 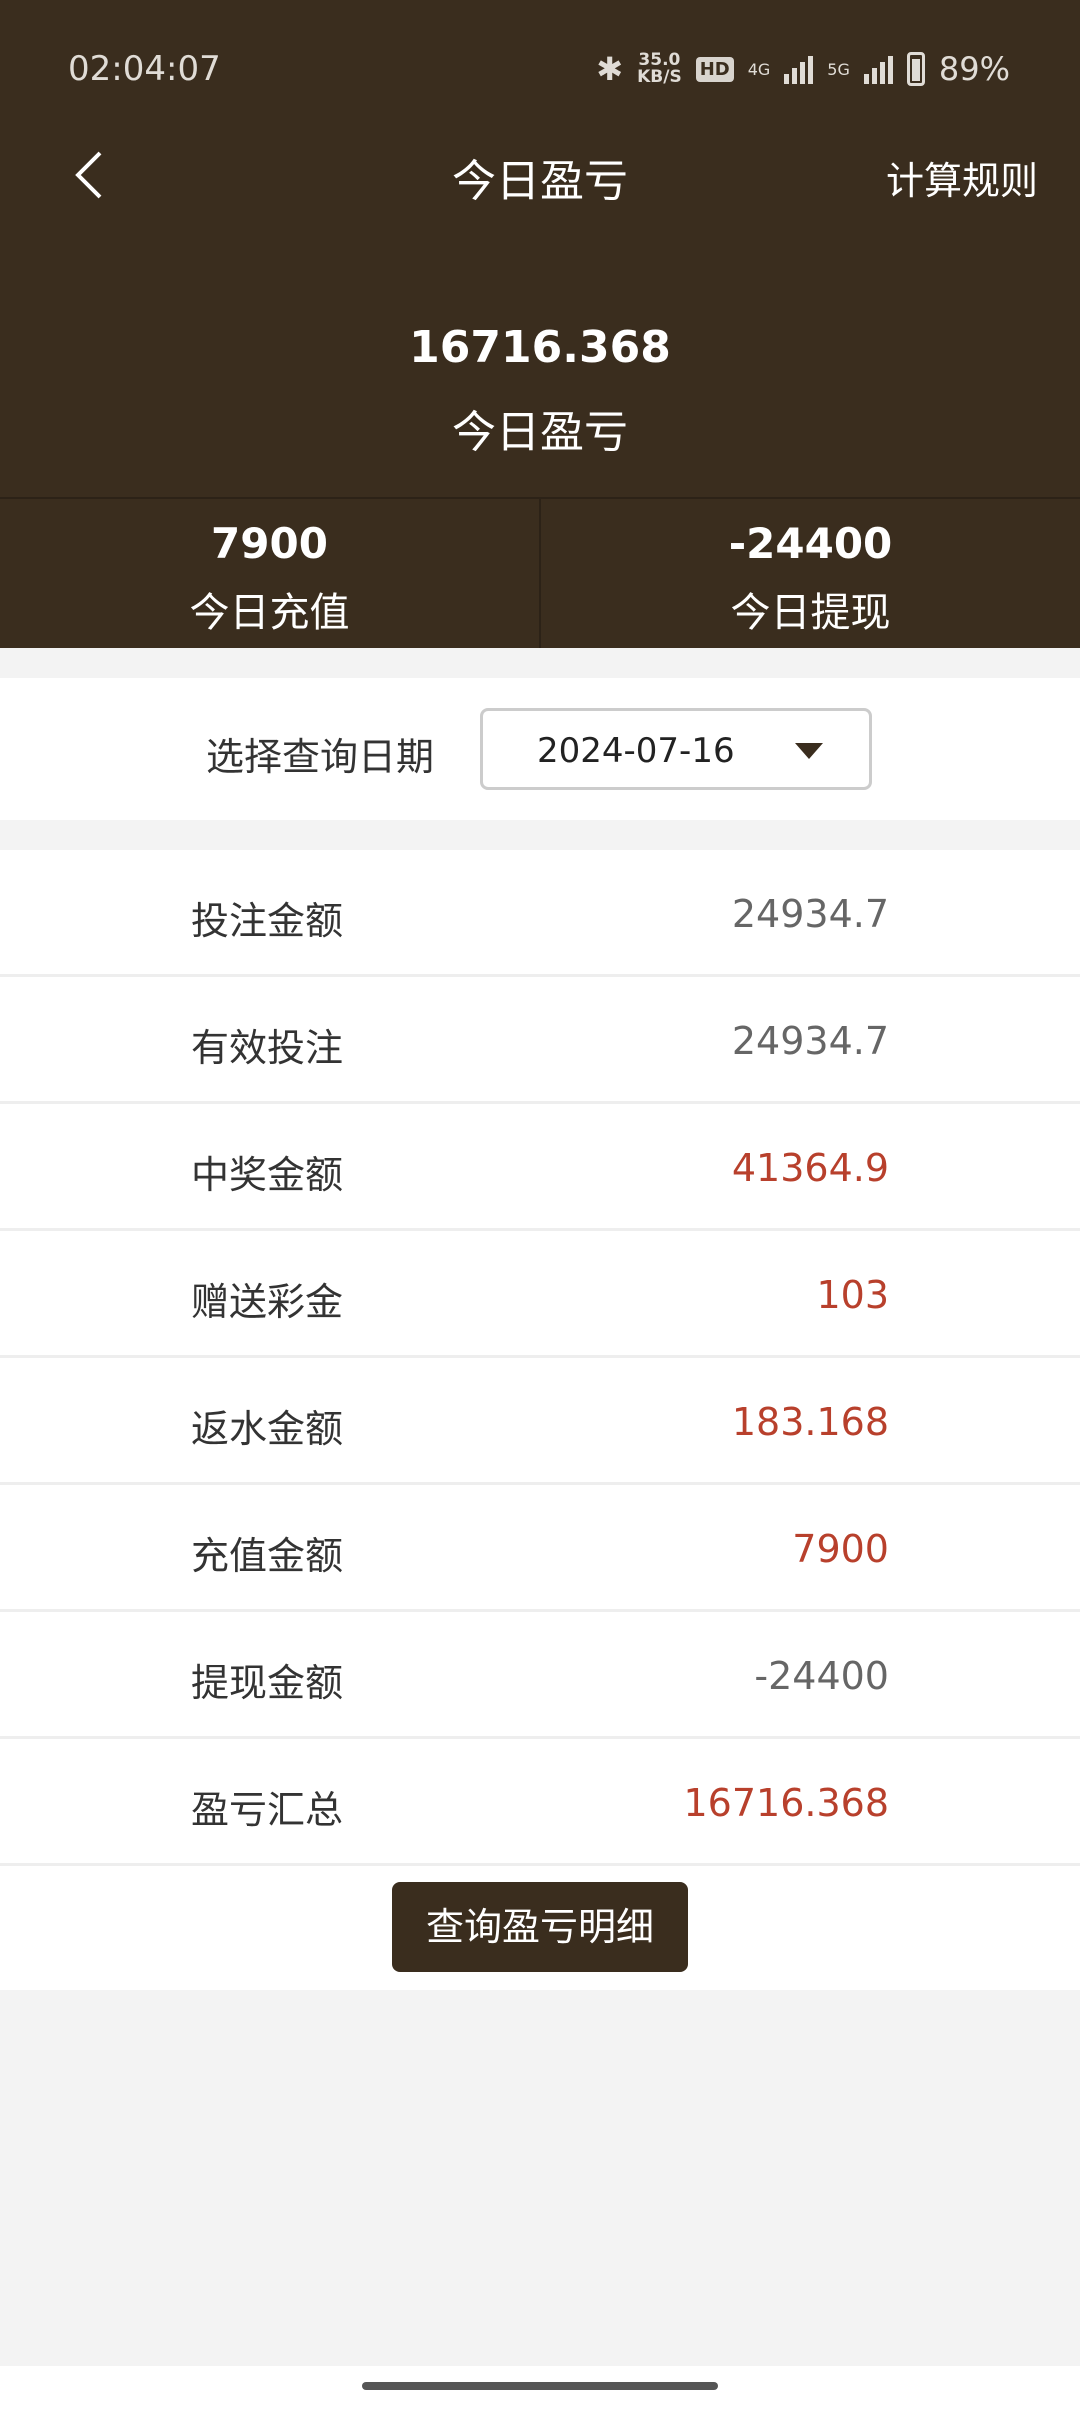 I want to click on list-item: 充值金额 7900, so click(x=540, y=1548).